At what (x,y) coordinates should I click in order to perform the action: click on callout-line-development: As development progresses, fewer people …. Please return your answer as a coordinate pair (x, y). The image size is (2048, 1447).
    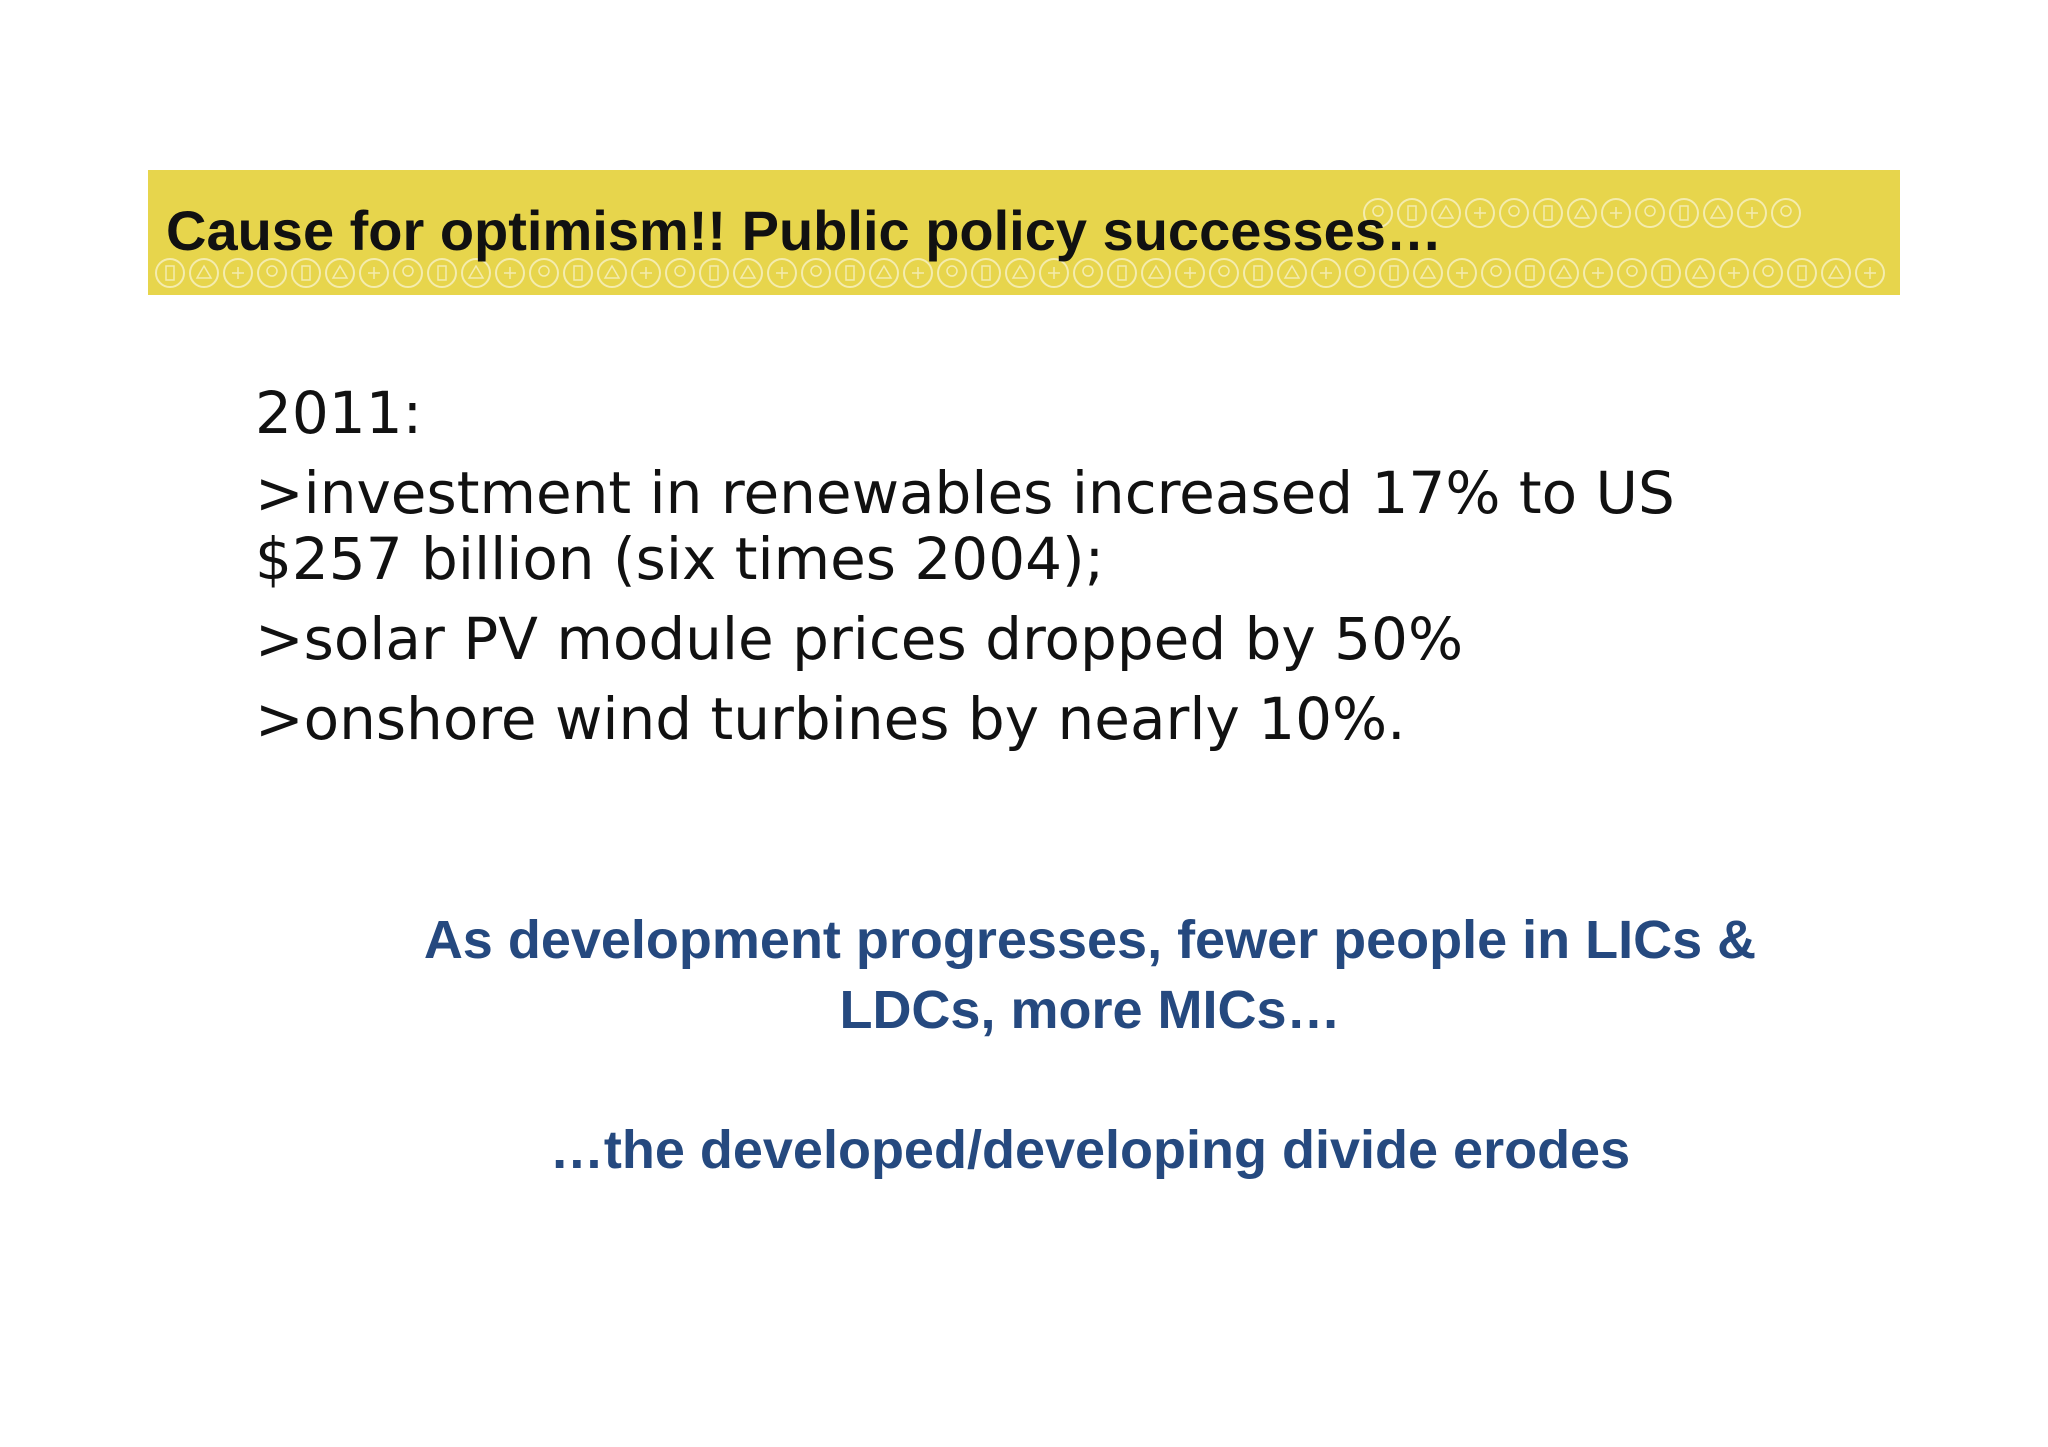
    Looking at the image, I should click on (1090, 975).